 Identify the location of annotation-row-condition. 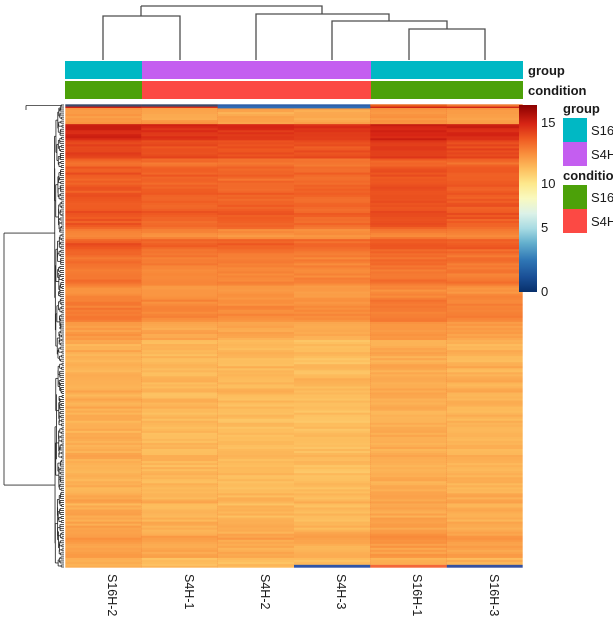
(294, 90).